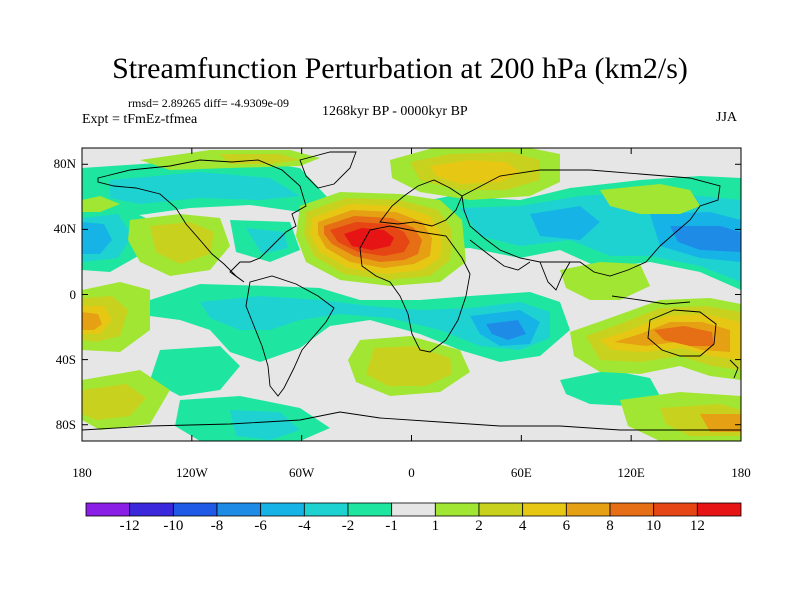 The width and height of the screenshot is (800, 600). I want to click on coastline-india, so click(555, 276).